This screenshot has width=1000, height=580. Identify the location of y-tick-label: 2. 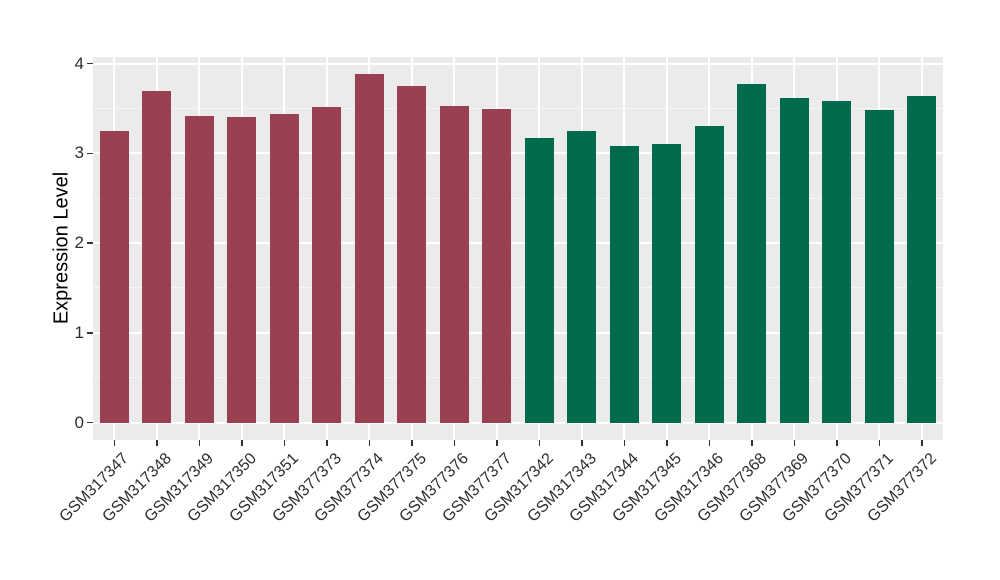
(79, 243).